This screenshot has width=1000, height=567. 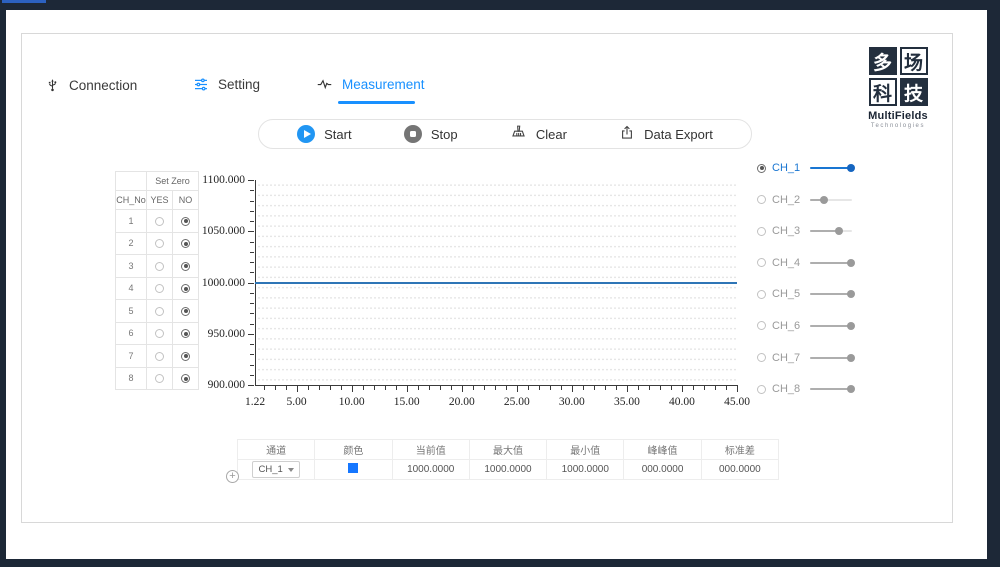 What do you see at coordinates (131, 356) in the screenshot?
I see `ch-no-cell: 7` at bounding box center [131, 356].